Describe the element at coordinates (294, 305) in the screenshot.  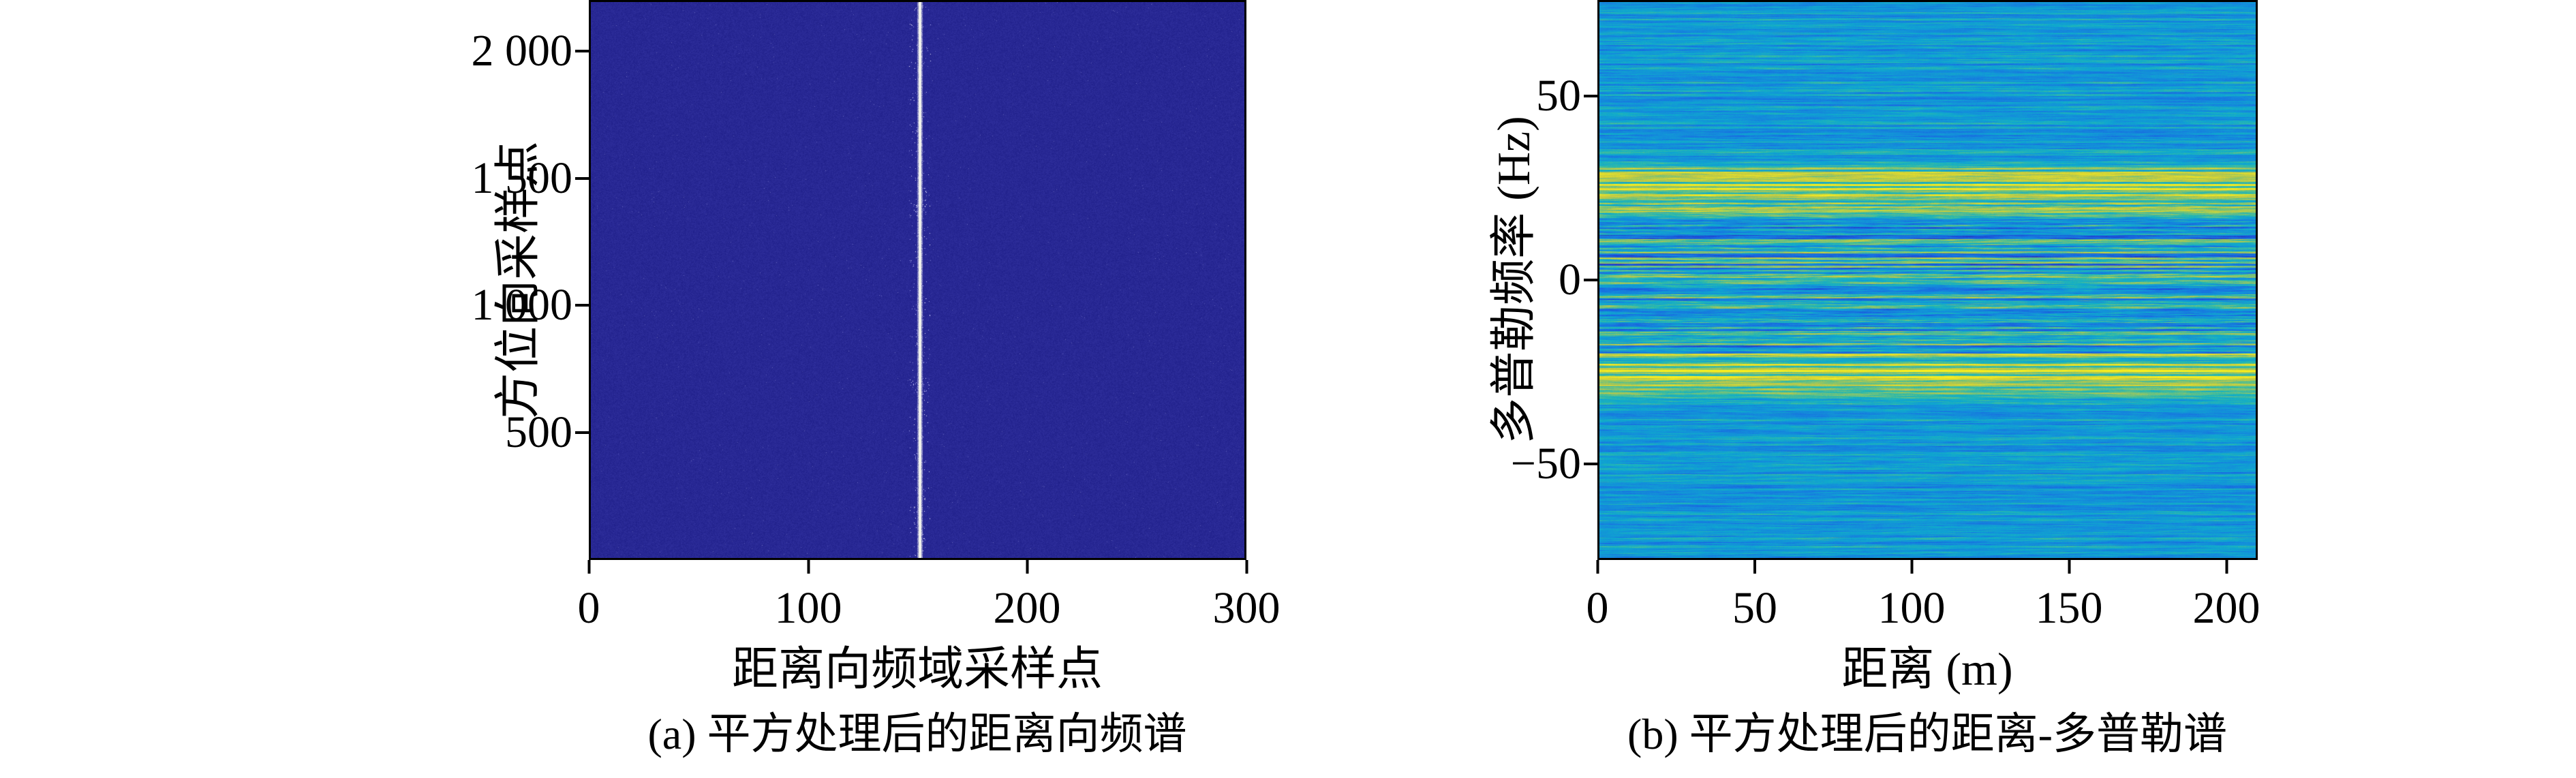
I see `y-tick-label: 1 000` at that location.